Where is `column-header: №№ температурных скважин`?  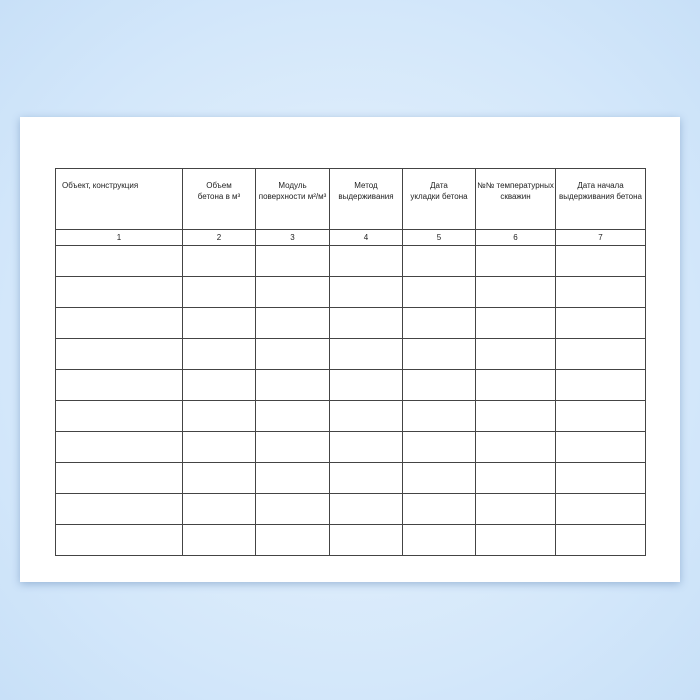 column-header: №№ температурных скважин is located at coordinates (515, 199).